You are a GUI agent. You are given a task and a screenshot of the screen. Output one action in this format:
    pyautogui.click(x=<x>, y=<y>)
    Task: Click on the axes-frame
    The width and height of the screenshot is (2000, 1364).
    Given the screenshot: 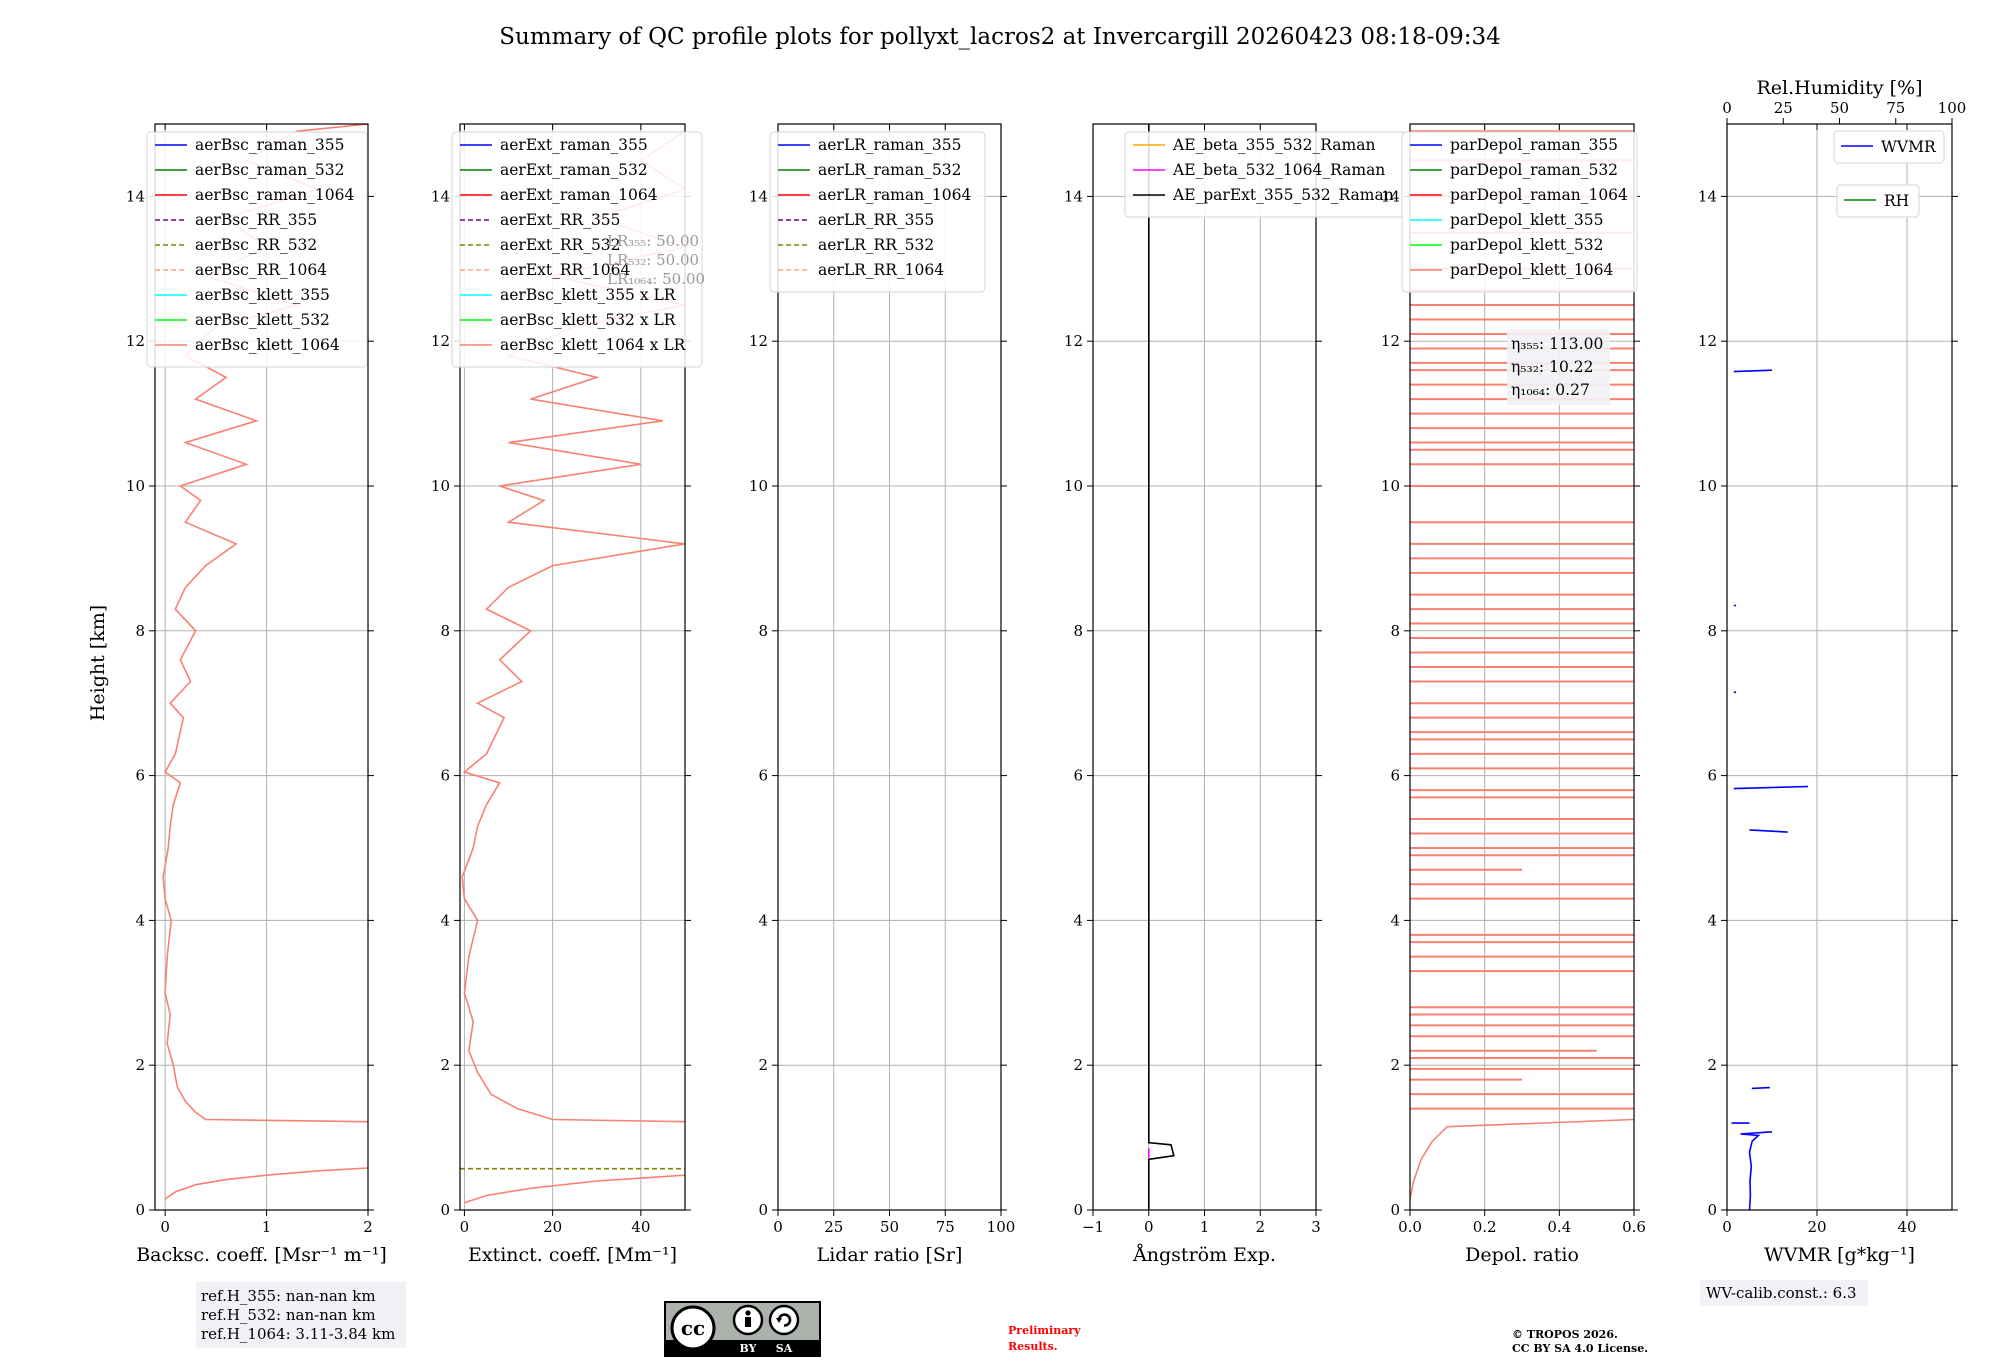 What is the action you would take?
    pyautogui.click(x=1839, y=667)
    